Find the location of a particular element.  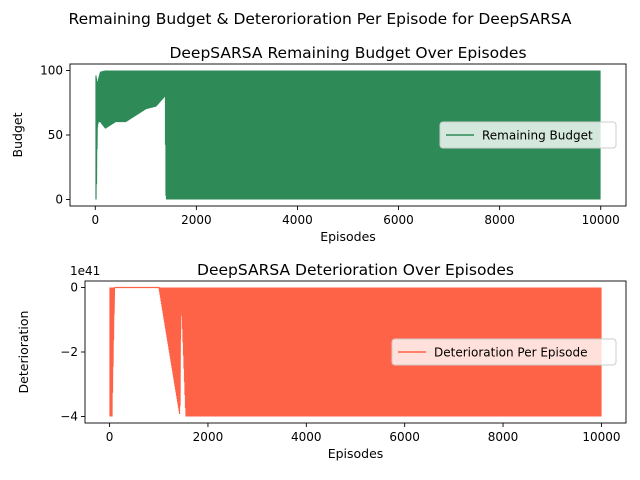

y-tick-label: 100 is located at coordinates (51, 70).